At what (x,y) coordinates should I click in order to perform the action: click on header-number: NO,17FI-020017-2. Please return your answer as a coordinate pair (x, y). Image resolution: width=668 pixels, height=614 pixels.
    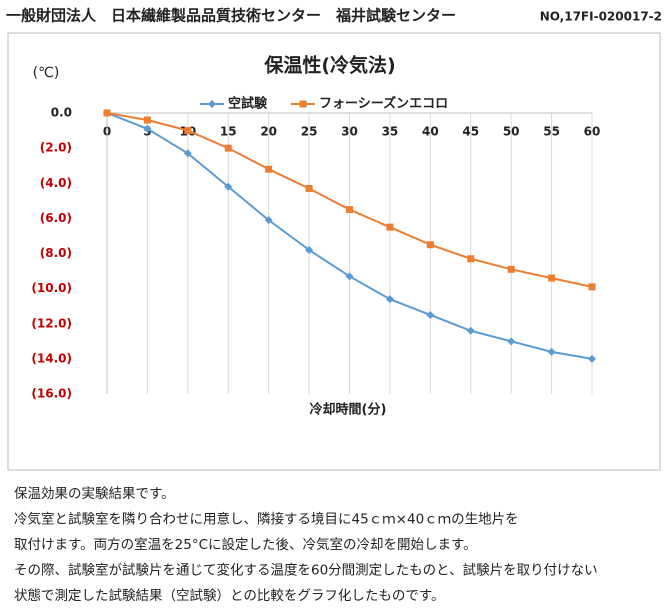
    Looking at the image, I should click on (601, 17).